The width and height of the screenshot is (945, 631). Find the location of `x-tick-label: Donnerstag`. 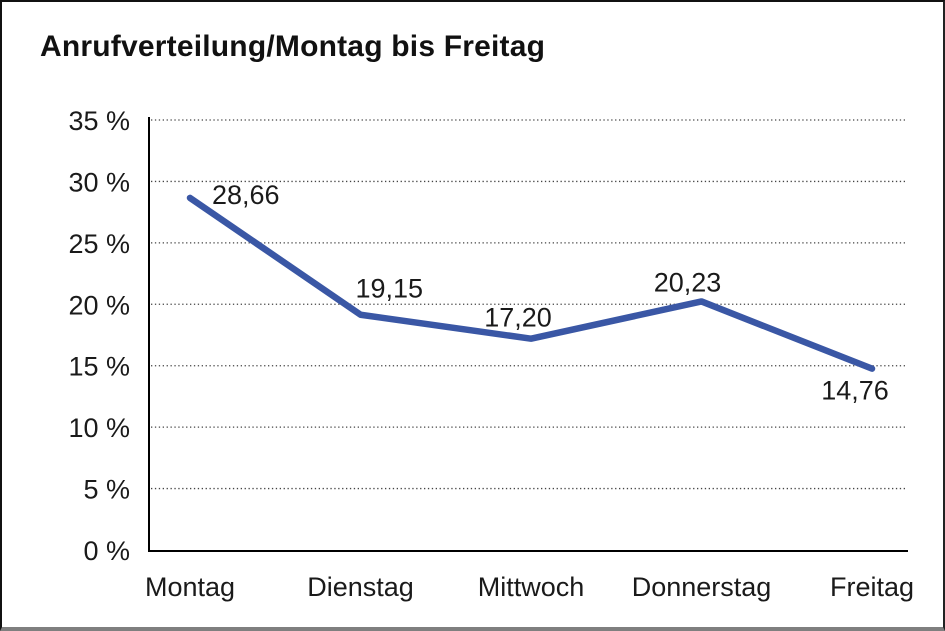

x-tick-label: Donnerstag is located at coordinates (702, 587).